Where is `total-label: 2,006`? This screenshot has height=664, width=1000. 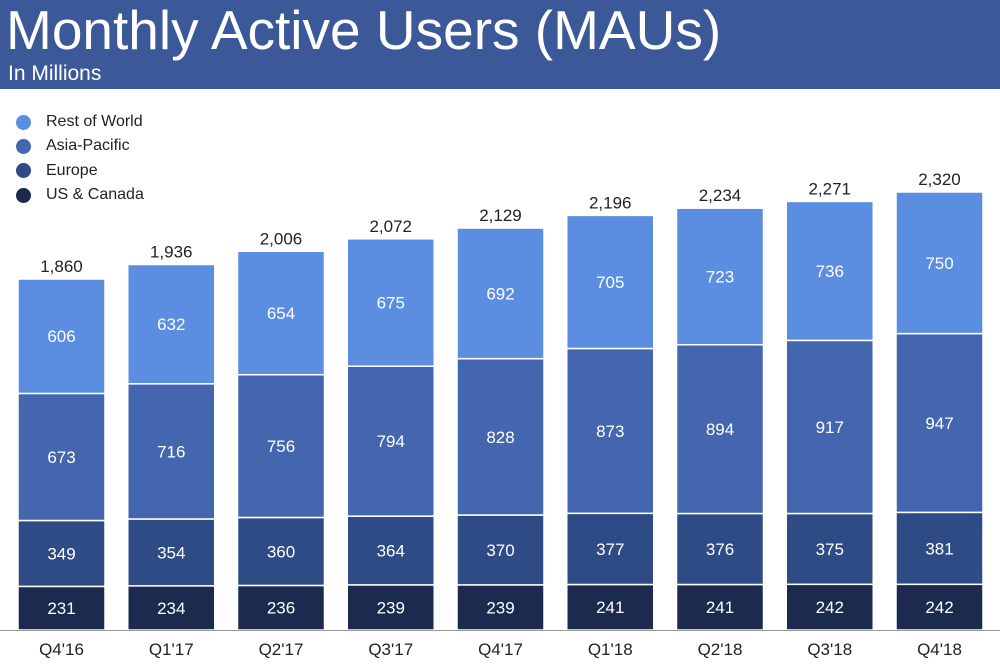
total-label: 2,006 is located at coordinates (281, 238).